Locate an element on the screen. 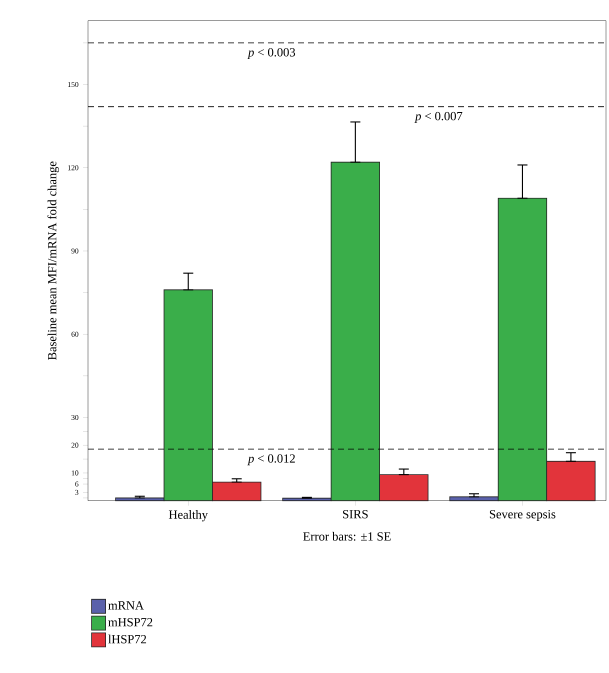 The width and height of the screenshot is (609, 673). ref-line-label: p < 0.012 is located at coordinates (271, 460).